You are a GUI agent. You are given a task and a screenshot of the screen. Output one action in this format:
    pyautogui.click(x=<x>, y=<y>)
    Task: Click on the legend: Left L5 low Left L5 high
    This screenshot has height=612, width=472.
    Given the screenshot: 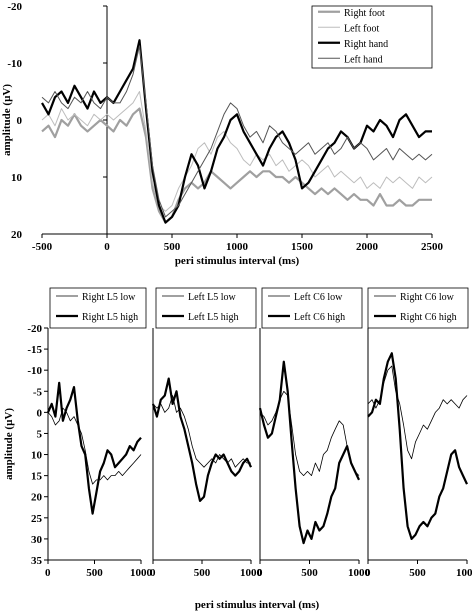 What is the action you would take?
    pyautogui.click(x=206, y=308)
    